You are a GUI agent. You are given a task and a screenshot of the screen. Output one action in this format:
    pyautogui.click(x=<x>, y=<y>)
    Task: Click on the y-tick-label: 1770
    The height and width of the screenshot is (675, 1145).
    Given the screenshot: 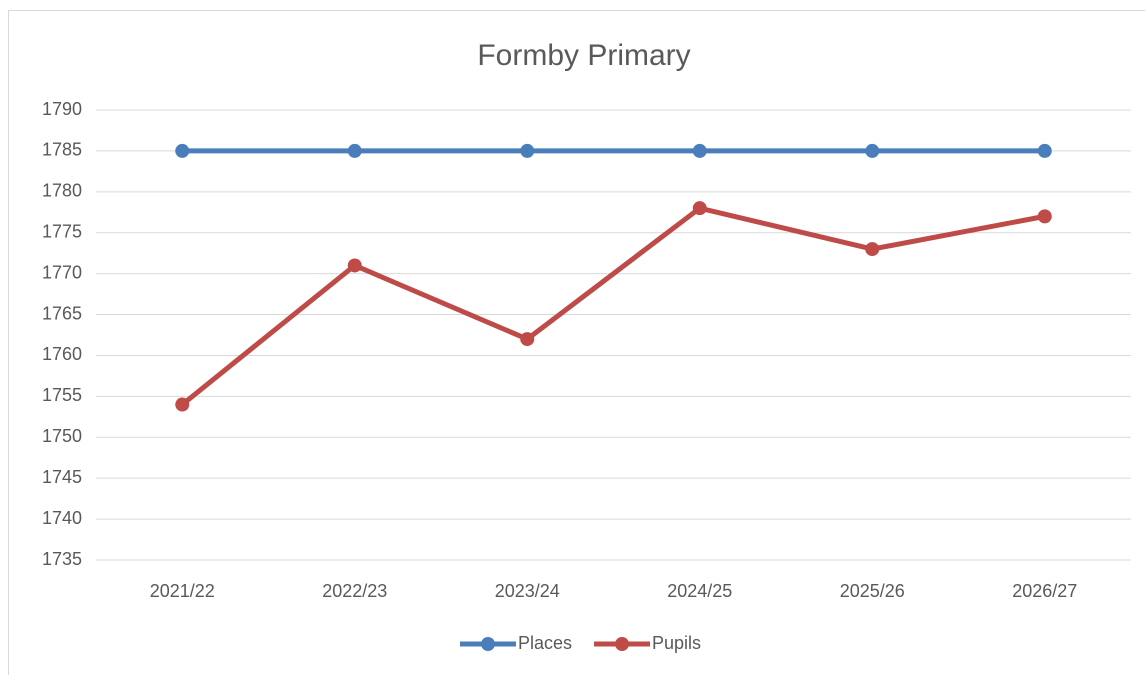 What is the action you would take?
    pyautogui.click(x=62, y=272)
    